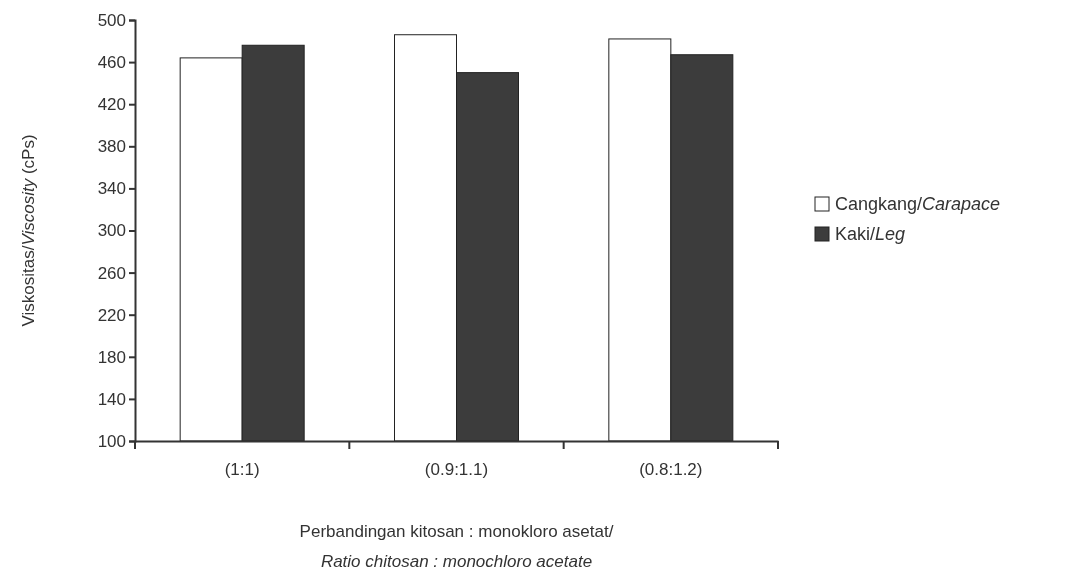  Describe the element at coordinates (111, 20) in the screenshot. I see `y-tick-label: 500` at that location.